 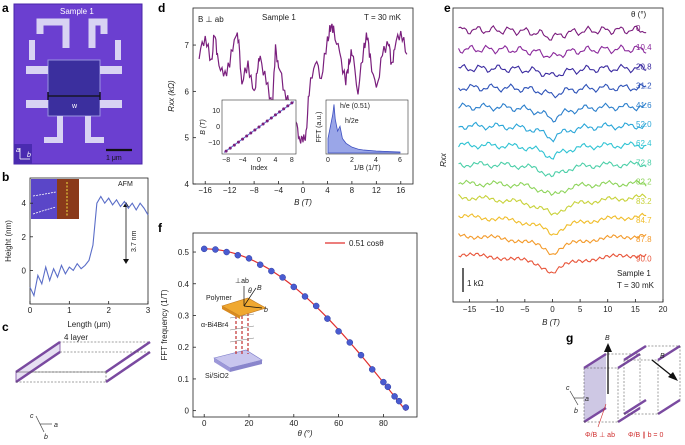 I want to click on rxx-curve, so click(x=303, y=83).